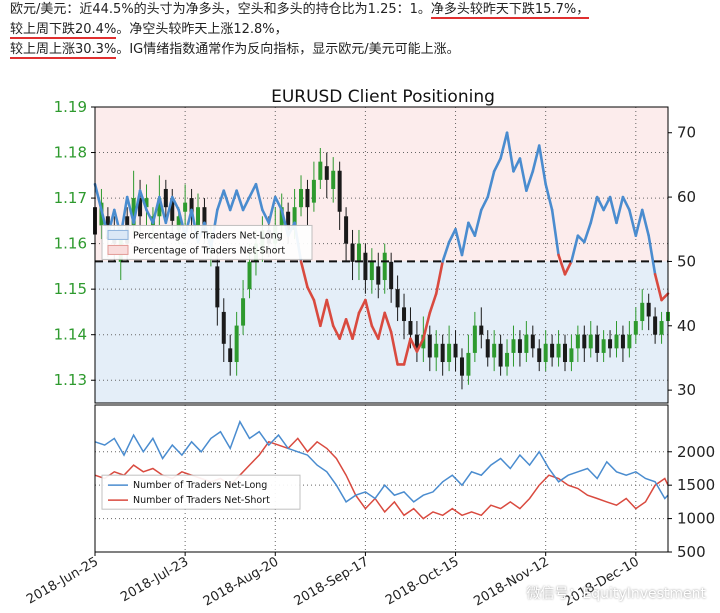  I want to click on x-tick-label-2: 2018-Aug-20, so click(241, 581).